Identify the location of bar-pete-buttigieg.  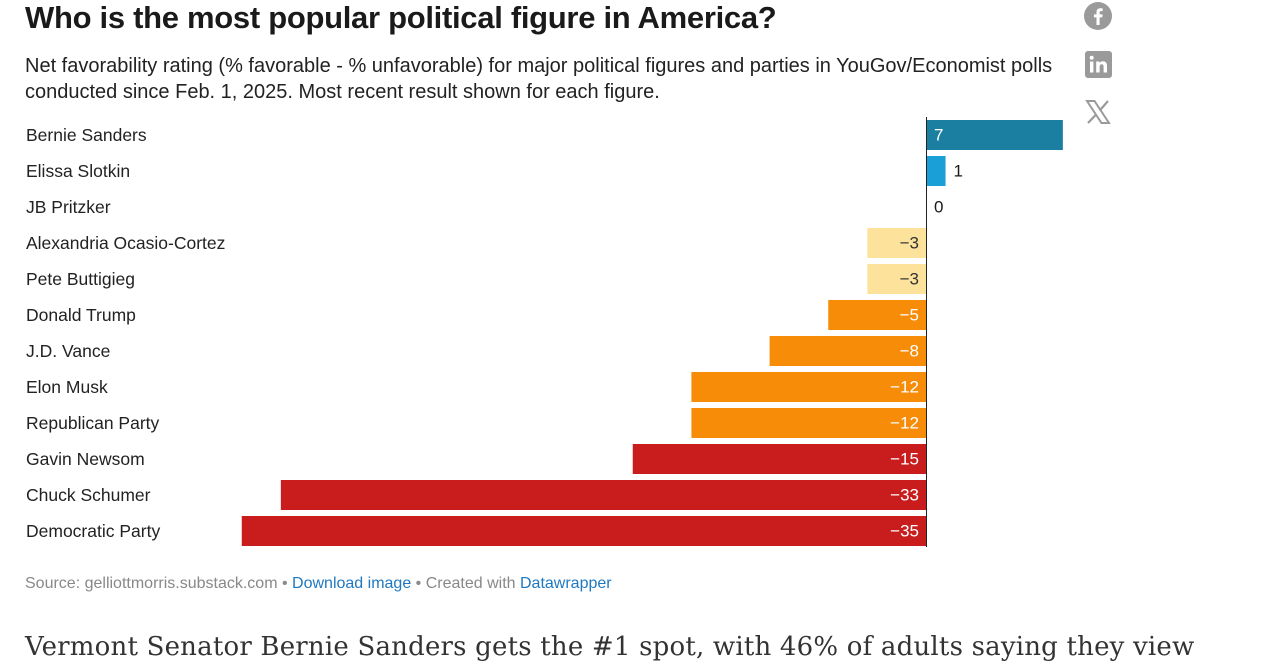
(896, 279).